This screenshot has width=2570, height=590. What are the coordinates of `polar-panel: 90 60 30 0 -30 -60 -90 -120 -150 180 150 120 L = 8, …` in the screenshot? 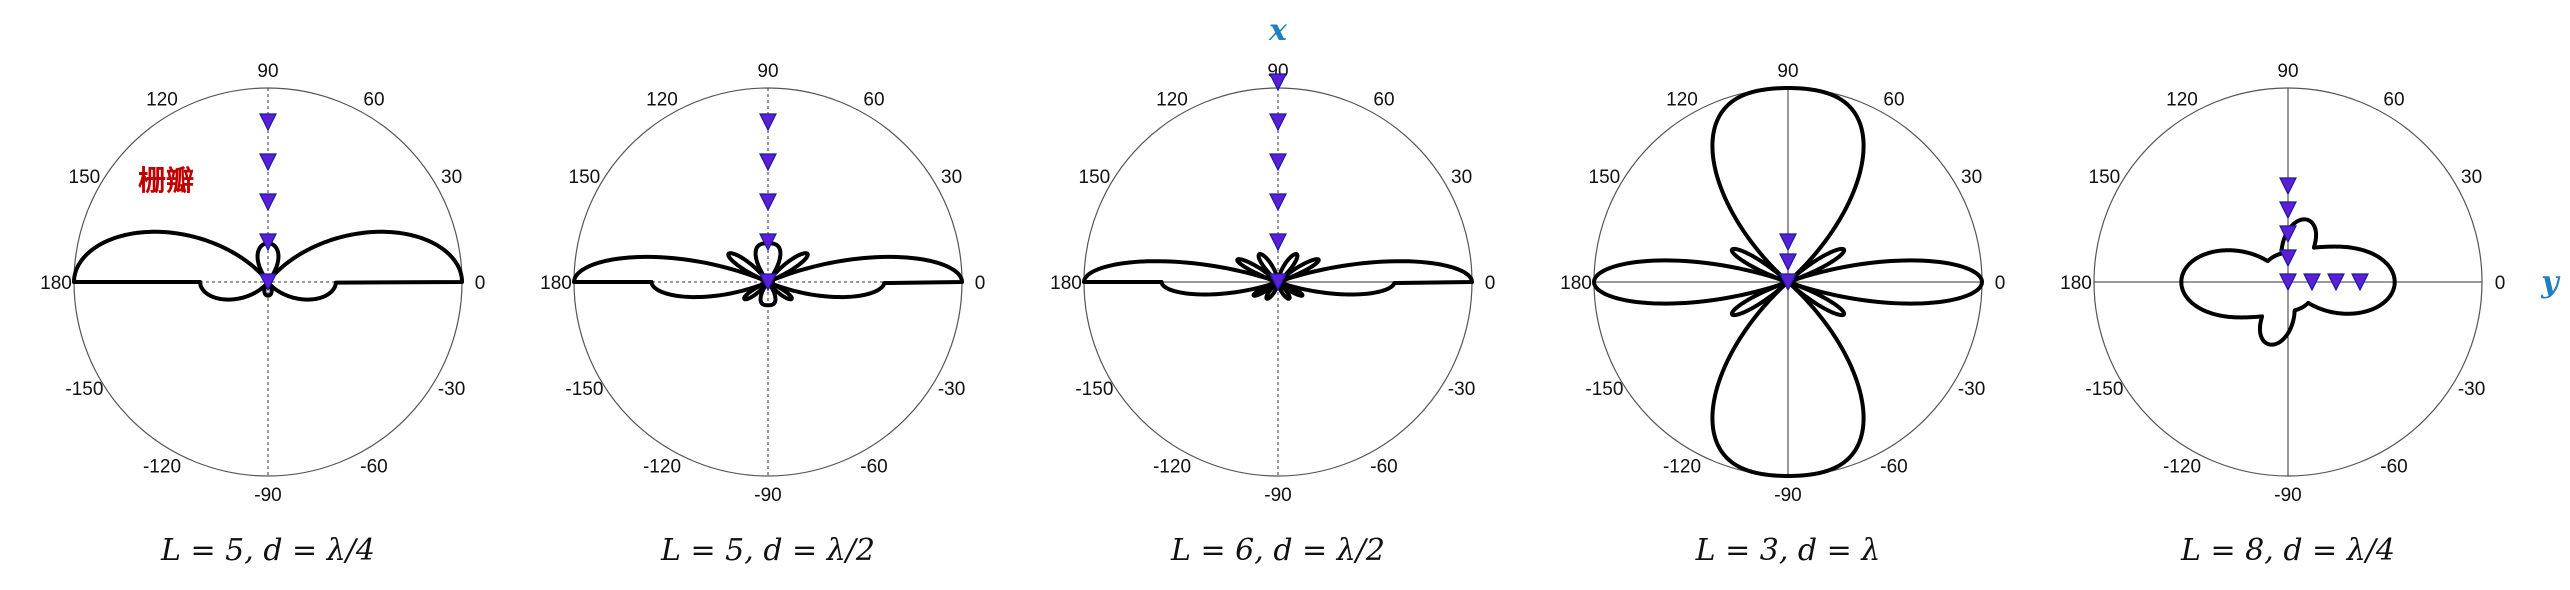 It's located at (2282, 314).